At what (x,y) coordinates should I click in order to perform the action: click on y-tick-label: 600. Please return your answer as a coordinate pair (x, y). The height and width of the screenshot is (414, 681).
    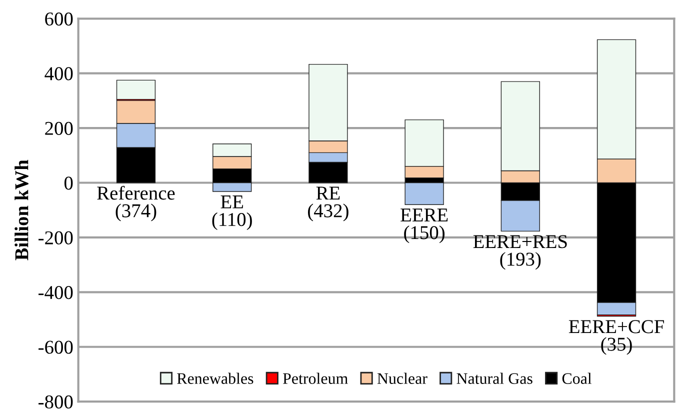
    Looking at the image, I should click on (59, 19).